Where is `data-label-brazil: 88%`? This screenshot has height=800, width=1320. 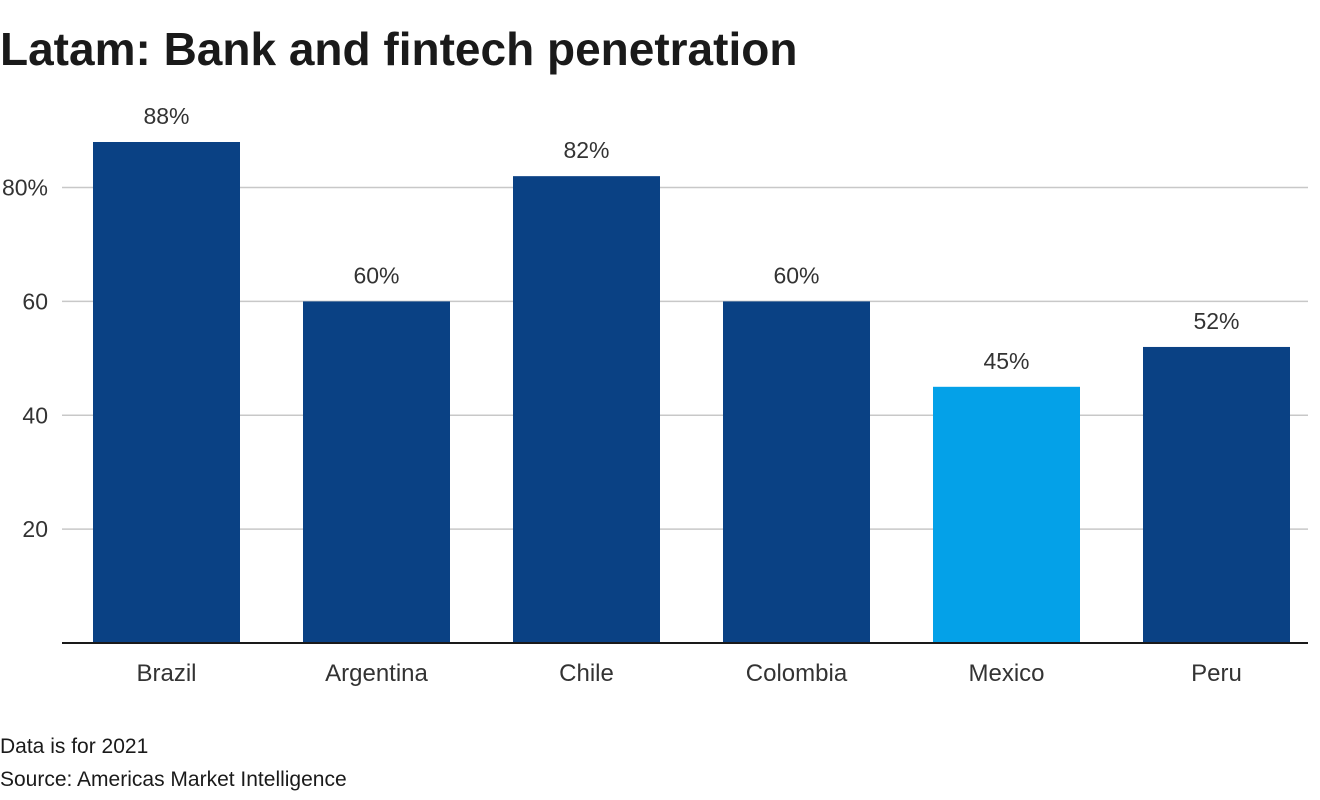 data-label-brazil: 88% is located at coordinates (166, 116).